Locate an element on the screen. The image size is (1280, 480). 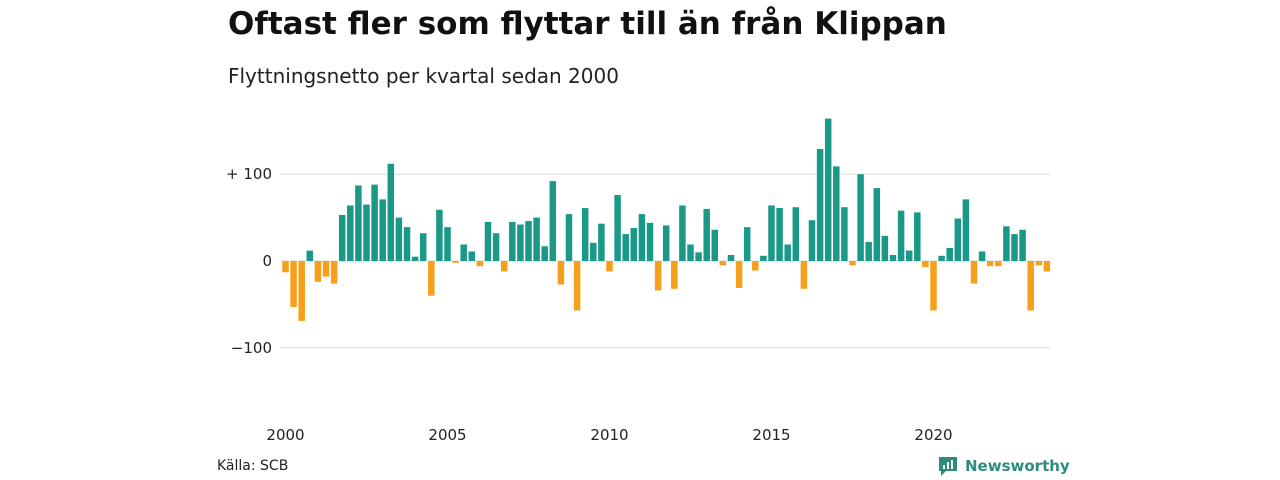
bar-2017-k1 is located at coordinates (836, 213).